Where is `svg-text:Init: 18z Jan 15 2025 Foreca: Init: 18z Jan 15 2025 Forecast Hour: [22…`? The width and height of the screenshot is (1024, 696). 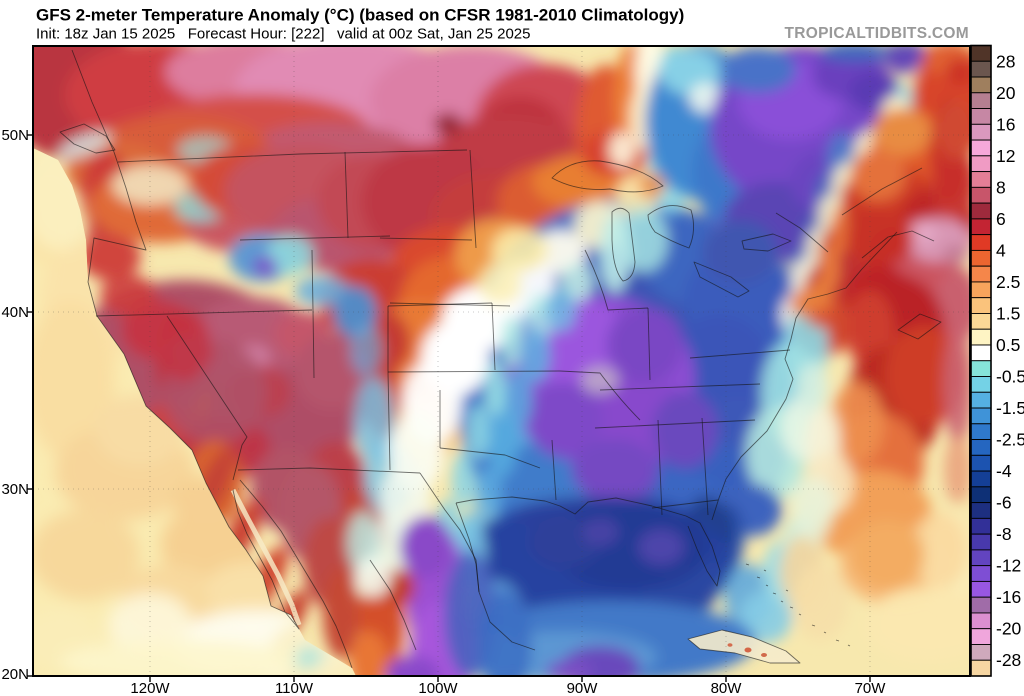 svg-text:Init: 18z Jan 15 2025 Foreca: Init: 18z Jan 15 2025 Forecast Hour: [22… is located at coordinates (283, 34).